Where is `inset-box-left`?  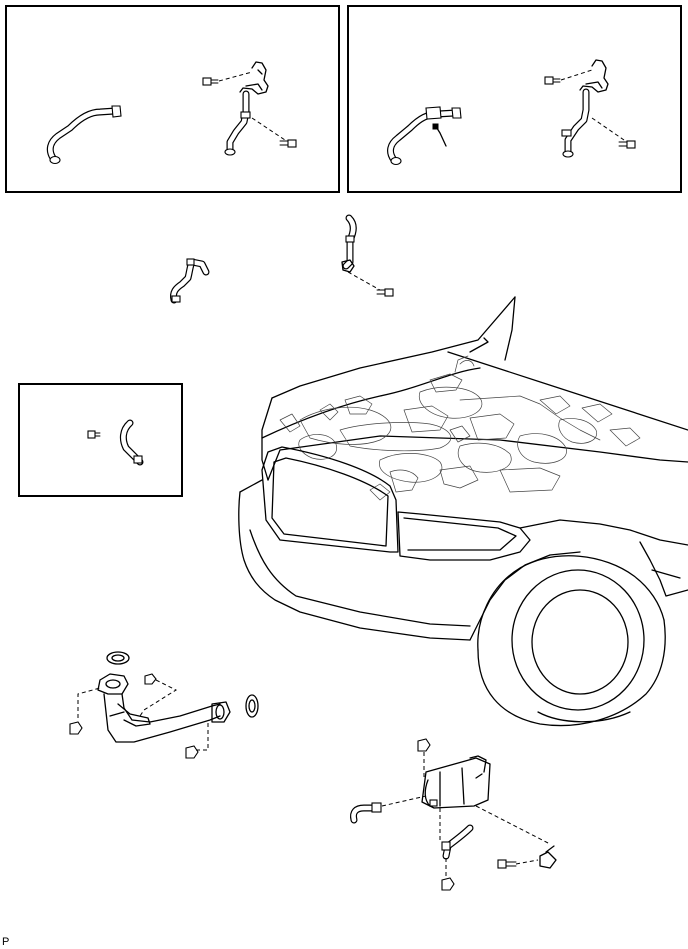 inset-box-left is located at coordinates (172, 99).